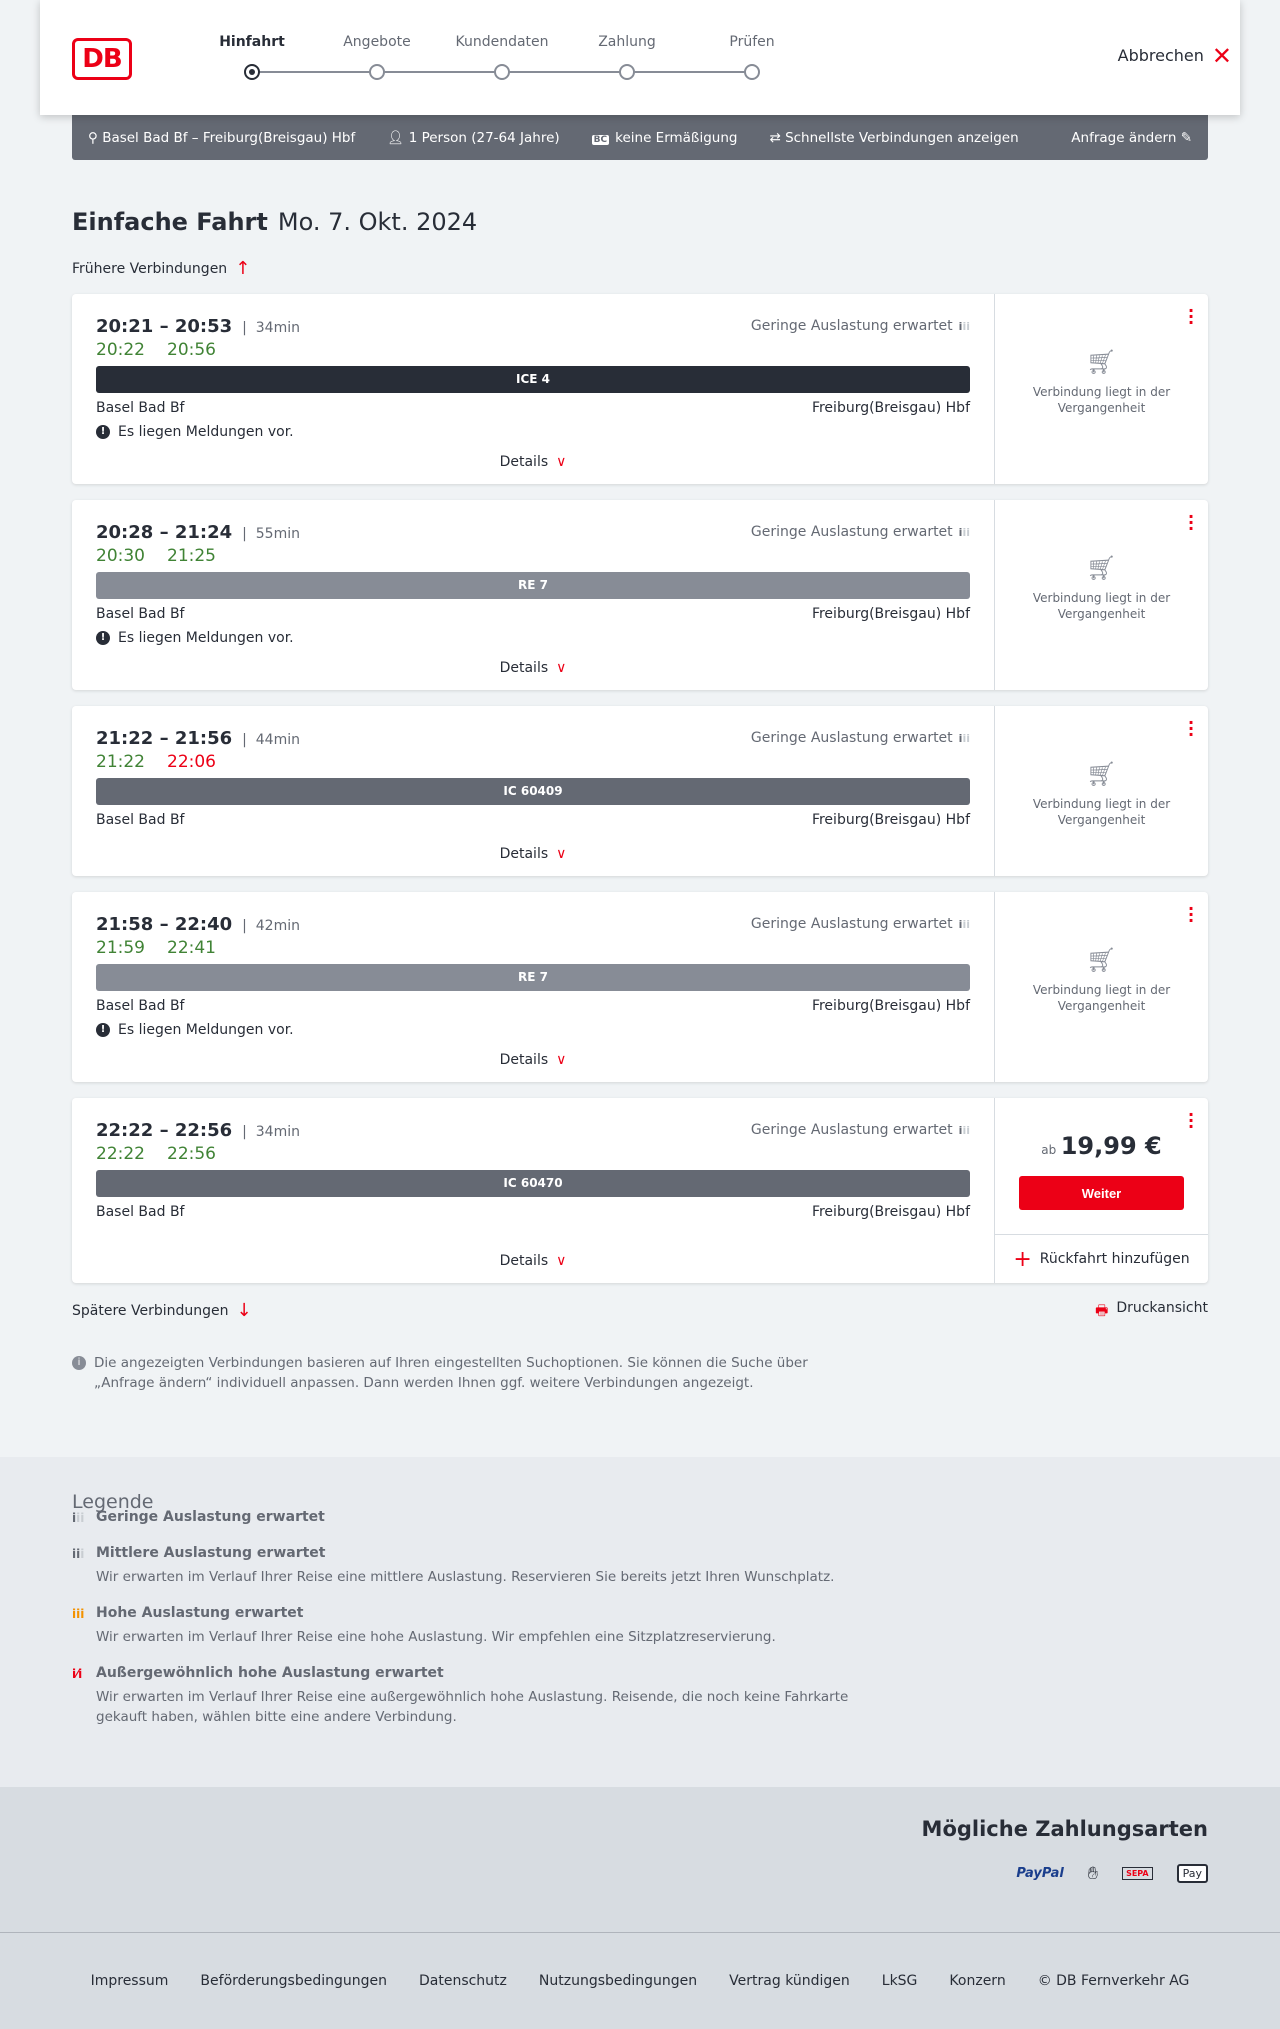 The width and height of the screenshot is (1280, 2029). Describe the element at coordinates (533, 1183) in the screenshot. I see `train-bar: IC 60470` at that location.